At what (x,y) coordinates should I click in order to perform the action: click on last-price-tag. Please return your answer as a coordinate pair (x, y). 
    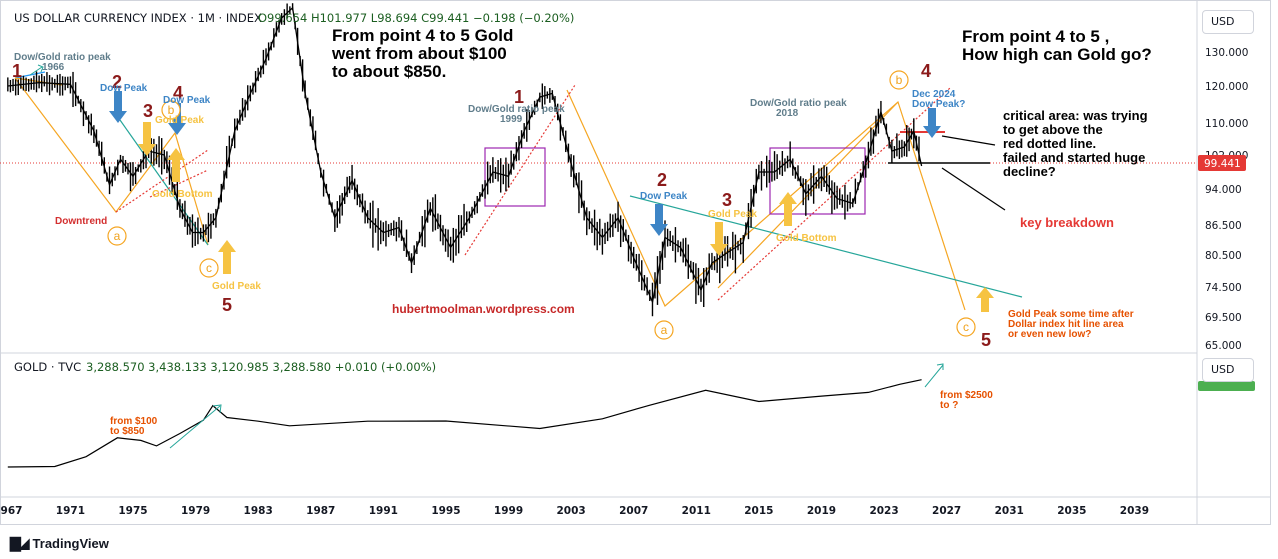
    Looking at the image, I should click on (1222, 163).